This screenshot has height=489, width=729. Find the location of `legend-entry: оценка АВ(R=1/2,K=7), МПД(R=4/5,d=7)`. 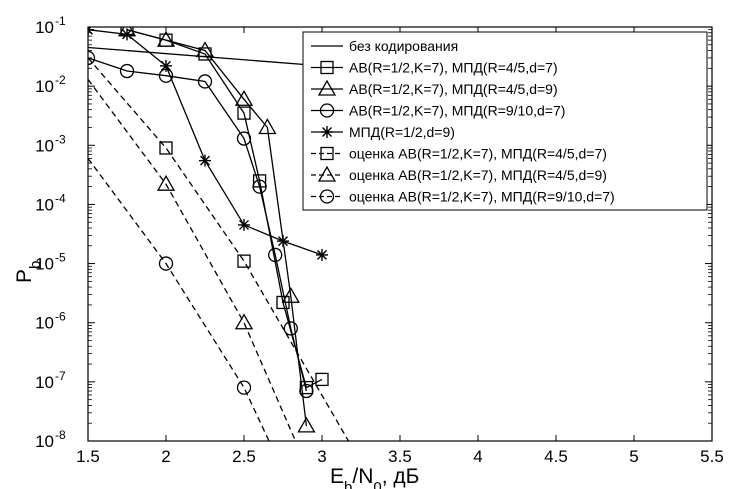

legend-entry: оценка АВ(R=1/2,K=7), МПД(R=4/5,d=7) is located at coordinates (459, 154).